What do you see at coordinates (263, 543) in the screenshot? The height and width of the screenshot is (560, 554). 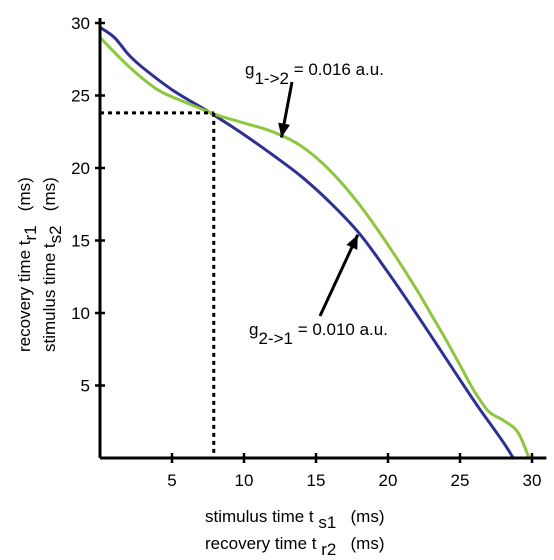 I see `x-axis-label-line-2-text: recovery time t` at bounding box center [263, 543].